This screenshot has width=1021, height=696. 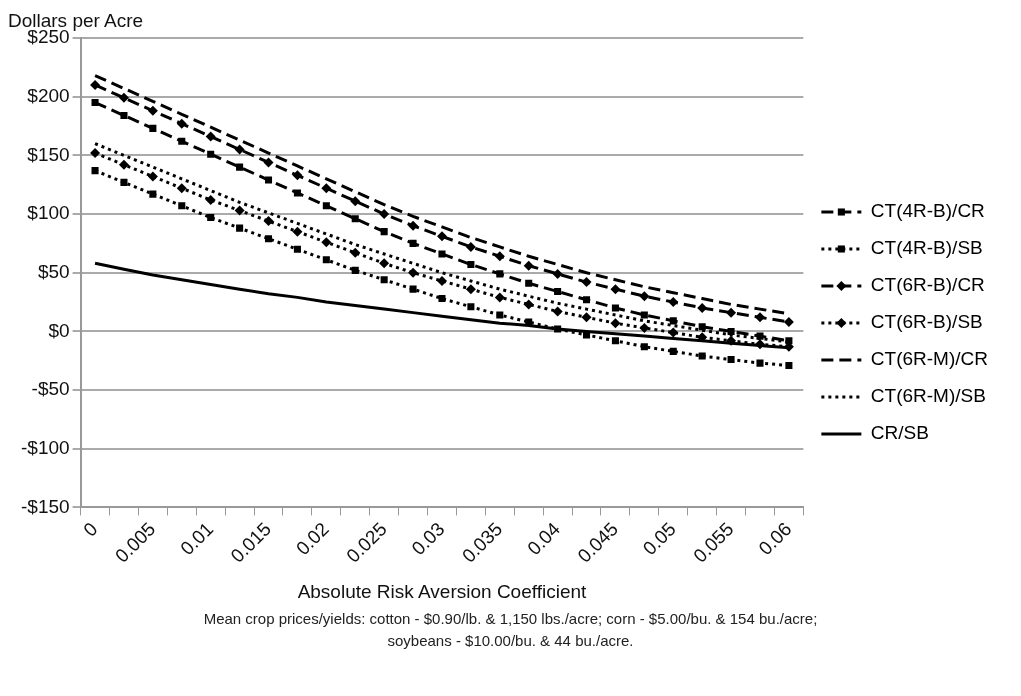 I want to click on legend-label: CT(6R-M)/SB, so click(x=928, y=396).